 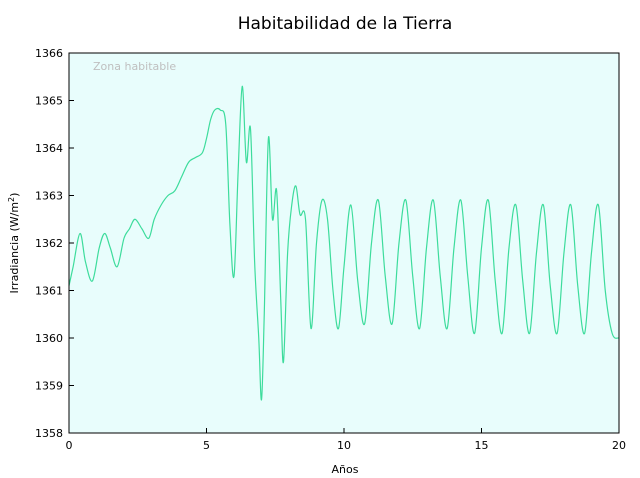 I want to click on y-tick-label: 1360, so click(x=49, y=338).